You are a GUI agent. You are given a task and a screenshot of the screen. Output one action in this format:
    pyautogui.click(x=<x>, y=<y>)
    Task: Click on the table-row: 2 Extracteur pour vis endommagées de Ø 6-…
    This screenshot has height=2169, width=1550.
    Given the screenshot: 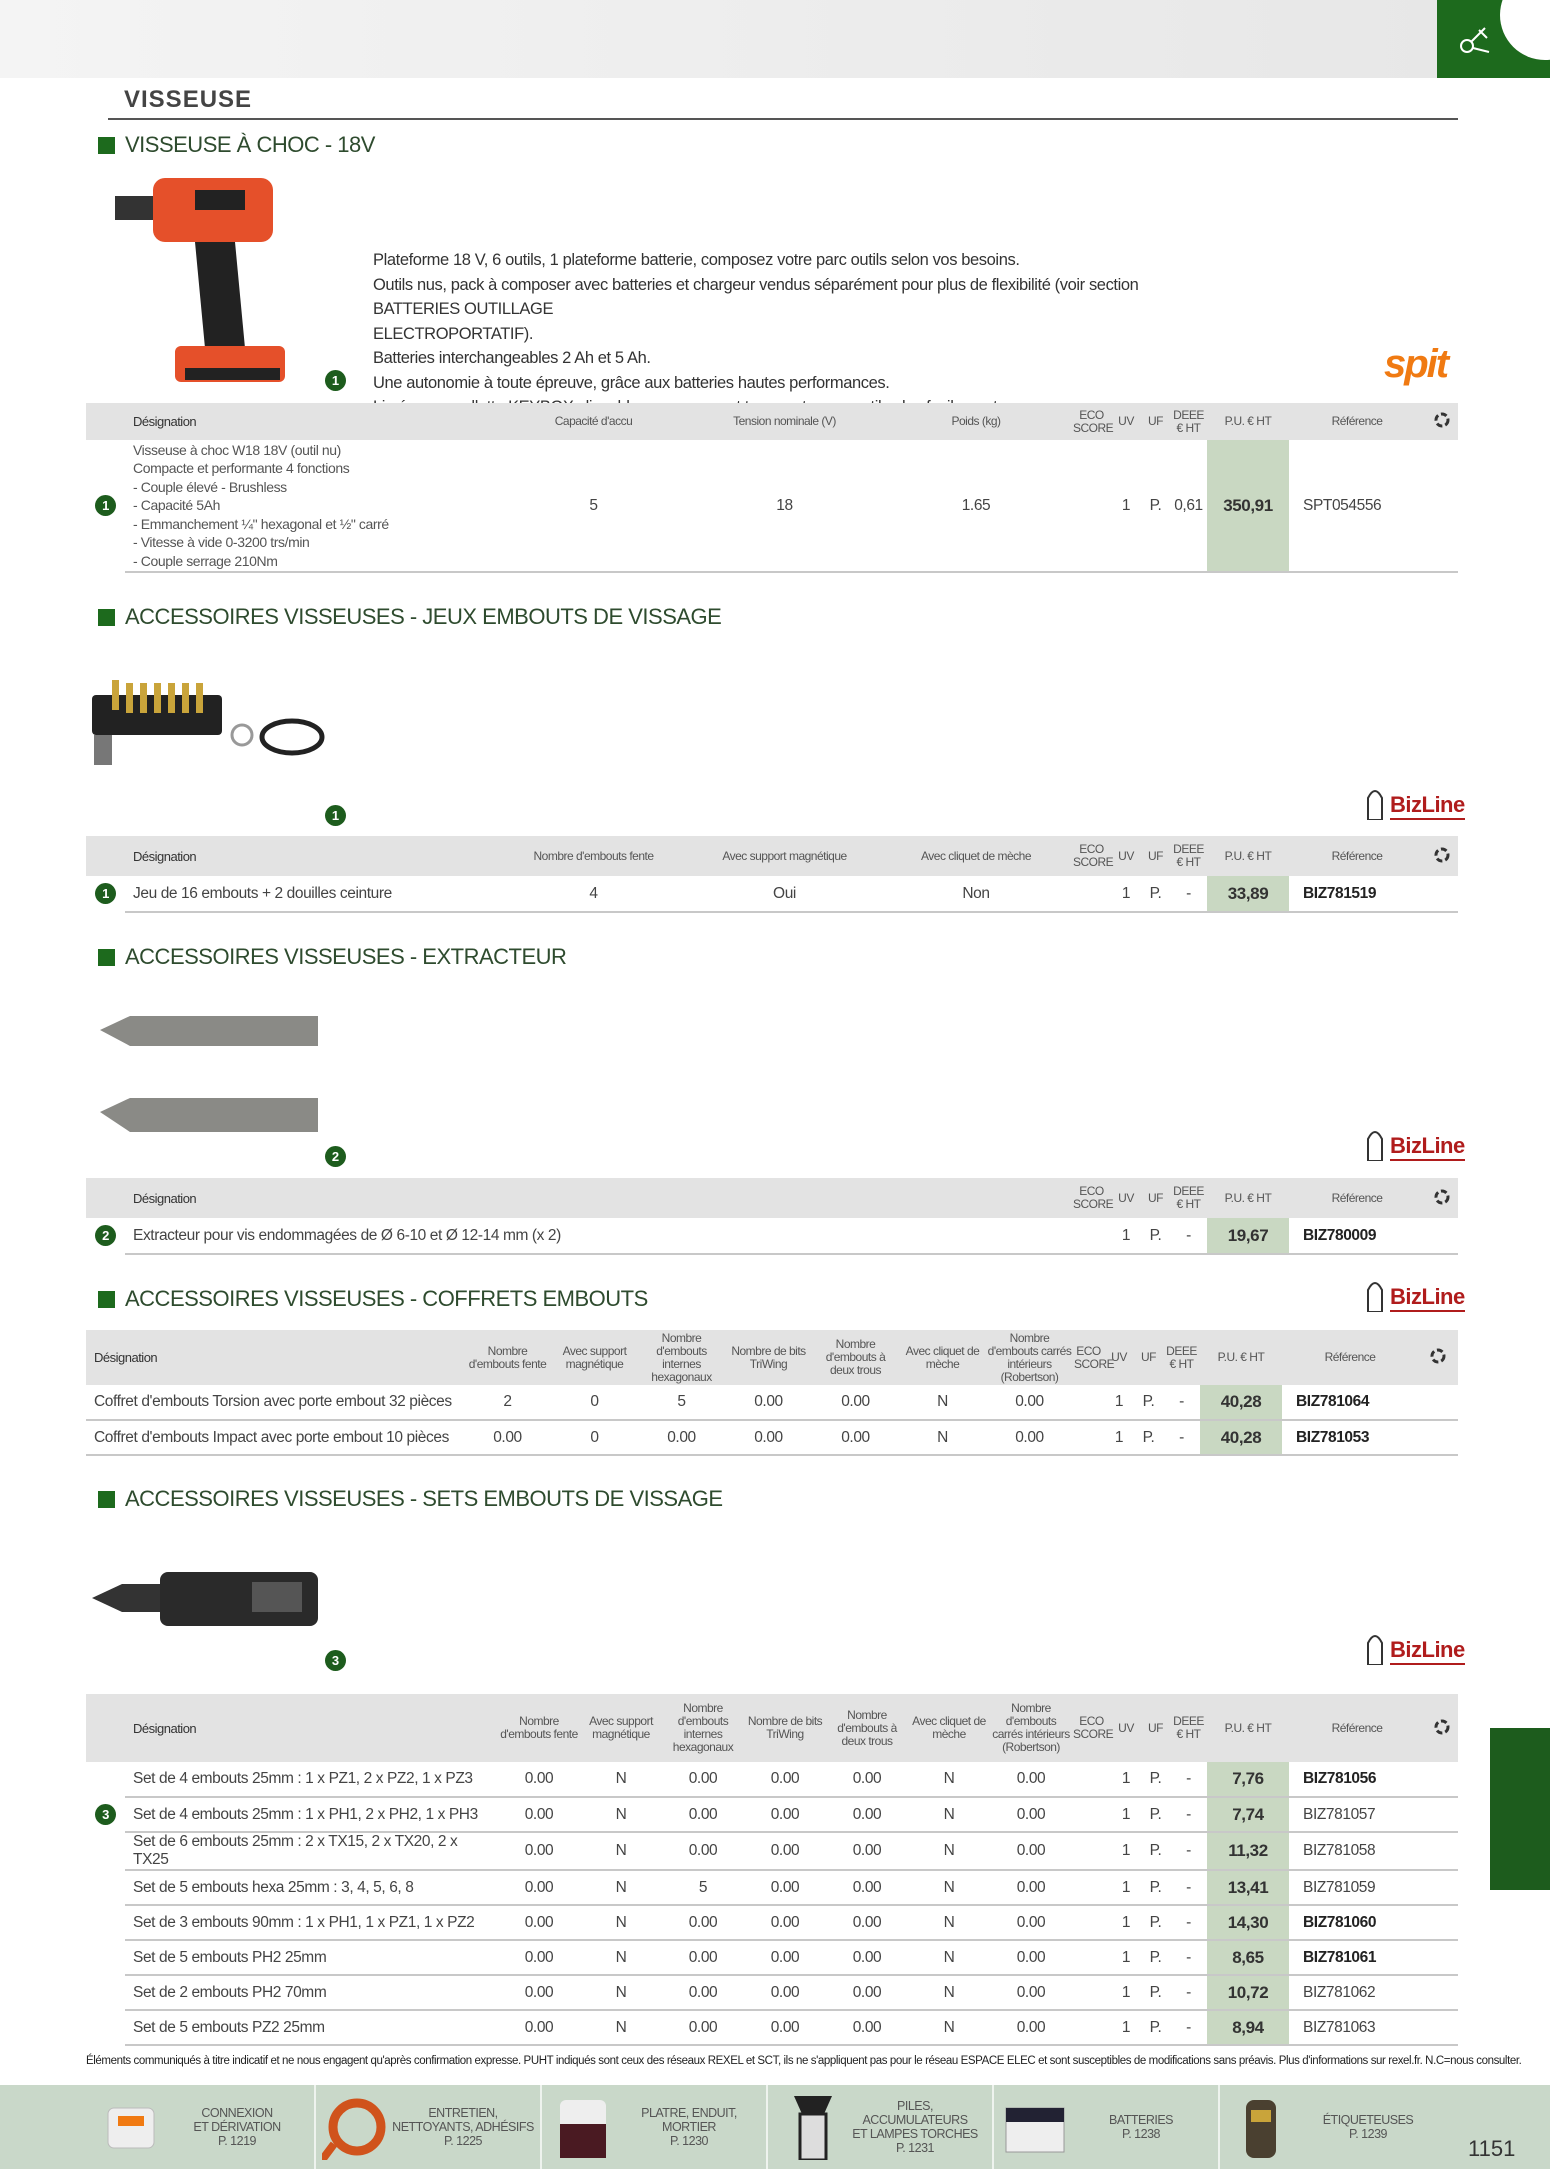 What is the action you would take?
    pyautogui.click(x=772, y=1236)
    